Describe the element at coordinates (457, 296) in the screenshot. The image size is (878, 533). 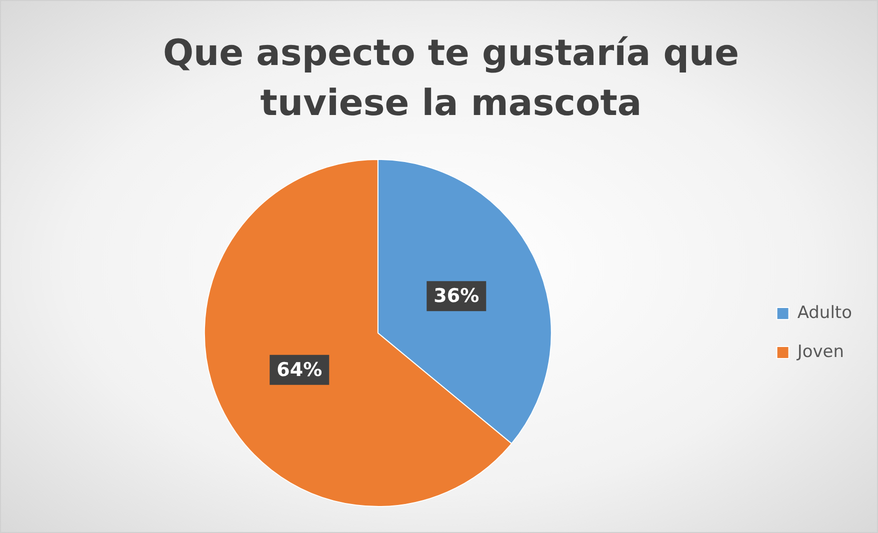
I see `data-label: 36%` at that location.